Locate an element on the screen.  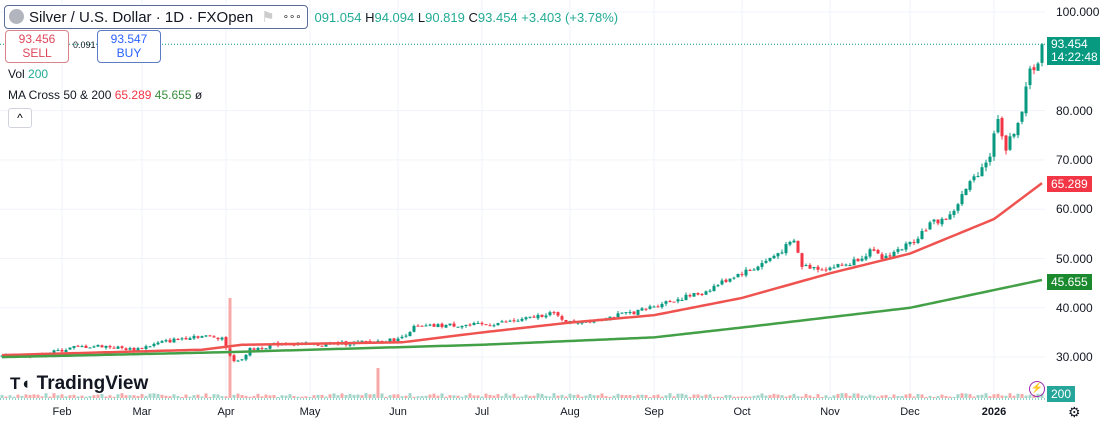
sell-button: 93.456 SELL is located at coordinates (37, 46).